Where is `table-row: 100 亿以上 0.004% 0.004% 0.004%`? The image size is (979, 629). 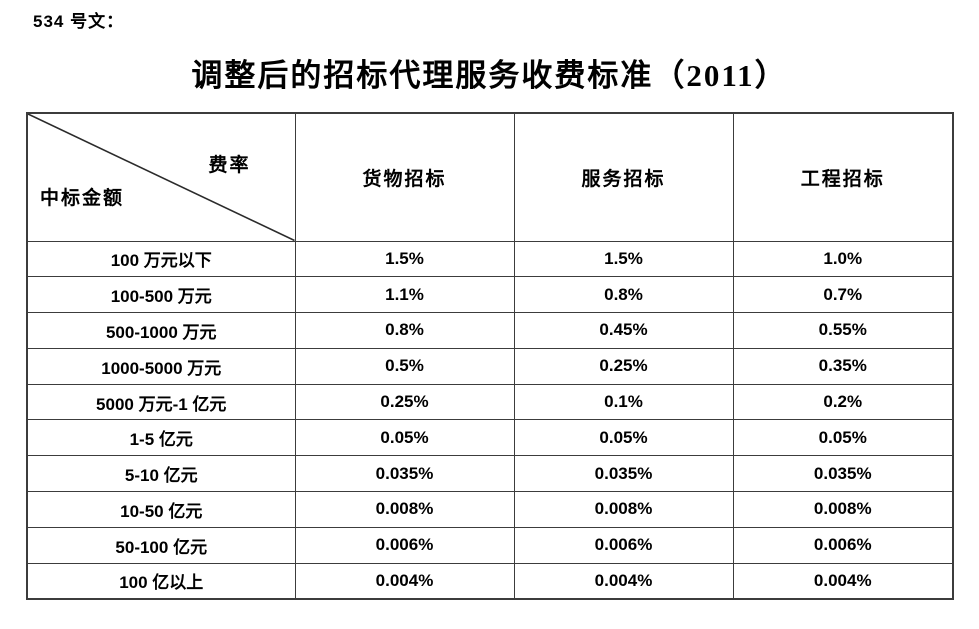 table-row: 100 亿以上 0.004% 0.004% 0.004% is located at coordinates (490, 581).